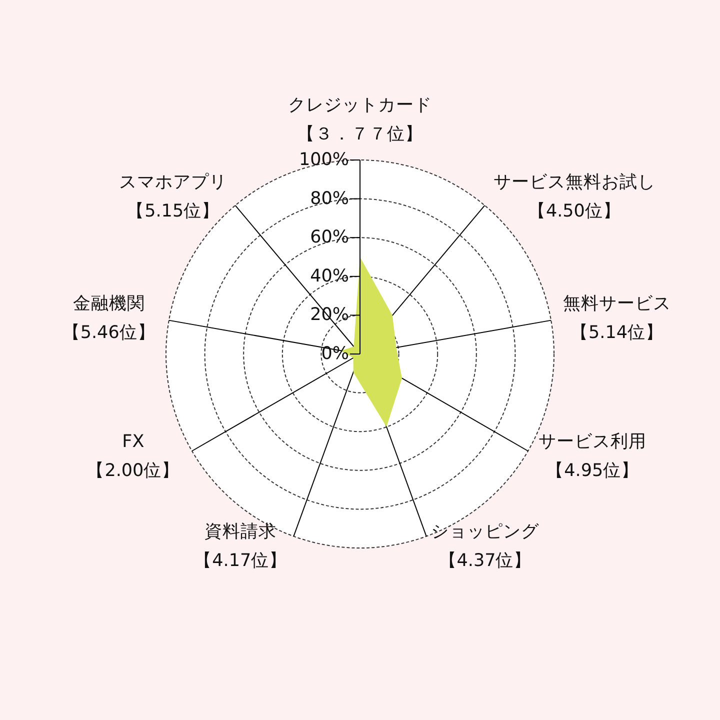 Image resolution: width=720 pixels, height=720 pixels. What do you see at coordinates (329, 238) in the screenshot?
I see `y-tick-label: 60%` at bounding box center [329, 238].